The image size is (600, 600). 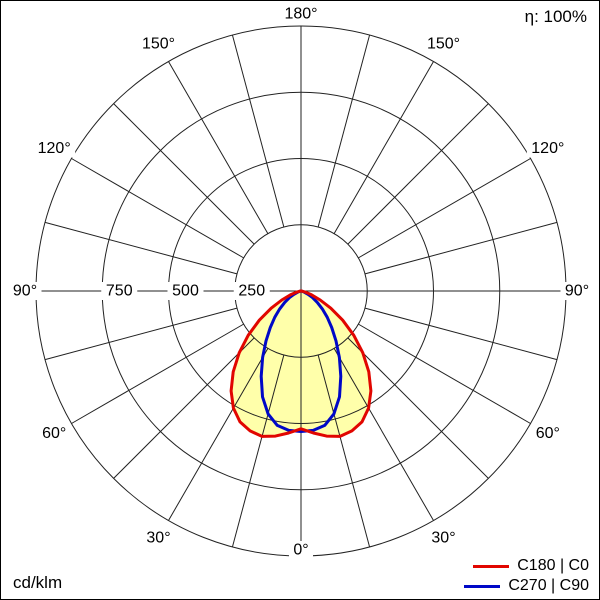 What do you see at coordinates (300, 14) in the screenshot?
I see `svg-text: 180°` at bounding box center [300, 14].